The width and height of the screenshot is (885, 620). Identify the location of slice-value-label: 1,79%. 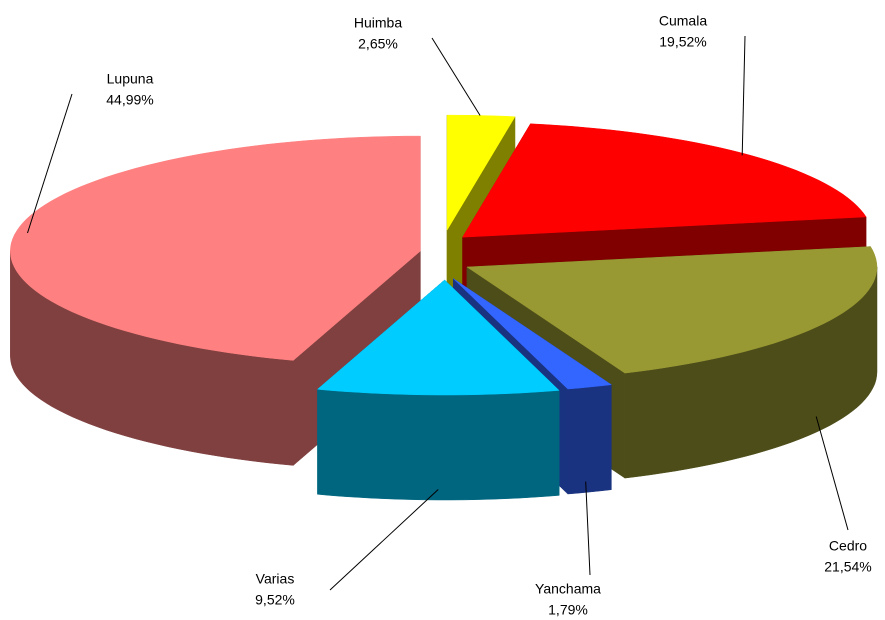
(568, 610).